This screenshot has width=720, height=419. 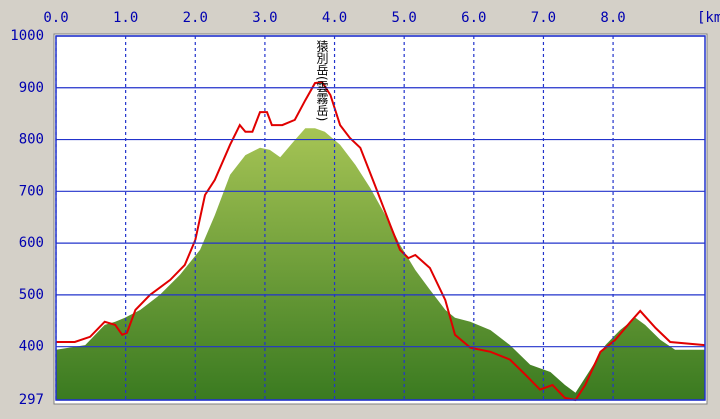 I want to click on y-tick-label: 800, so click(x=31, y=140).